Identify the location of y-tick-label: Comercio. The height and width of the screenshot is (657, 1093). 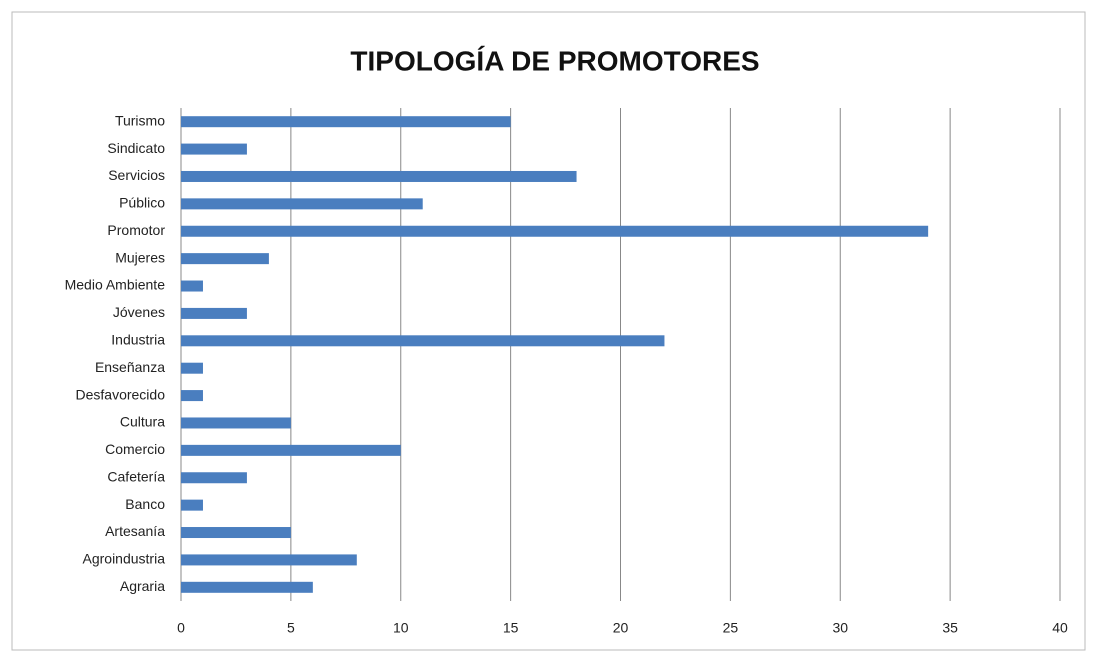
(135, 449).